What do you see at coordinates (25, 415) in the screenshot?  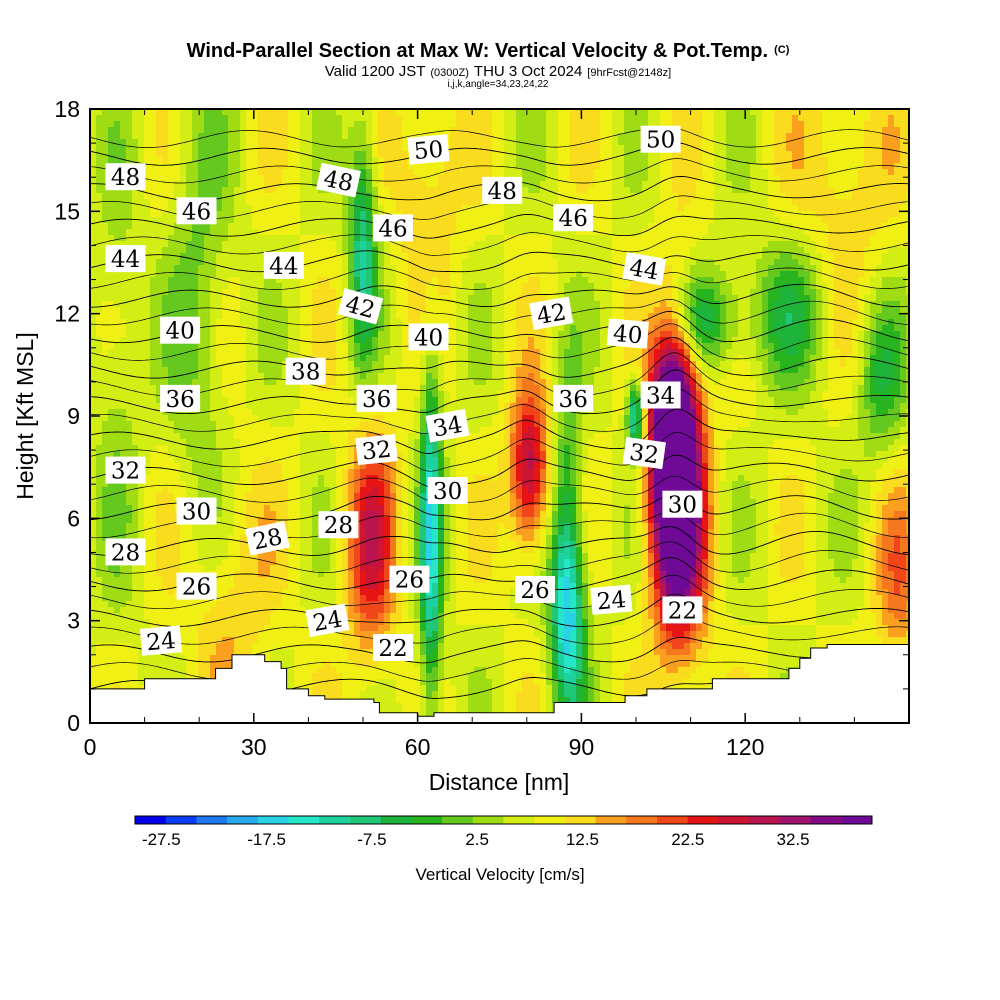 I see `y-axis-label: Height [Kft MSL]` at bounding box center [25, 415].